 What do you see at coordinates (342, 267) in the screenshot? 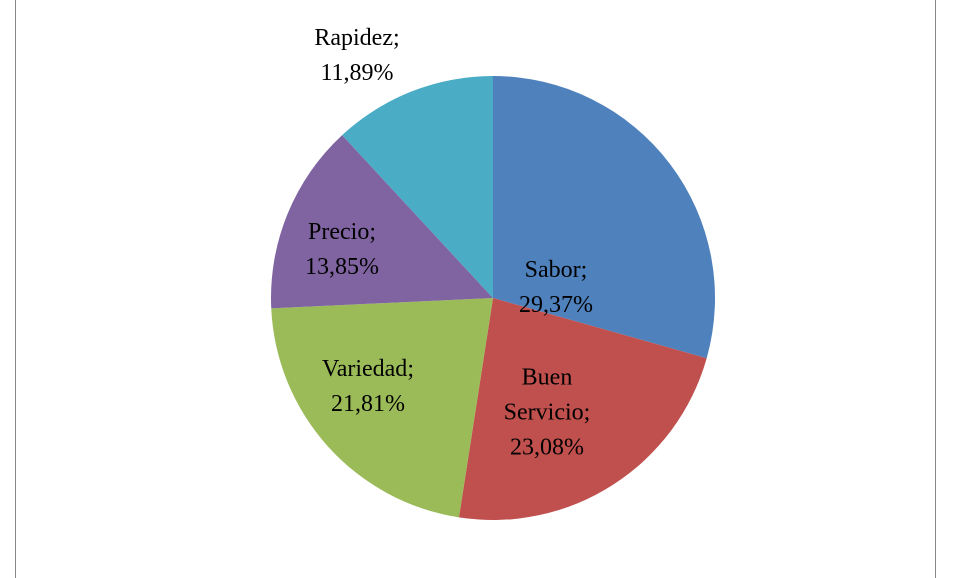
I see `value-label: 13,85%` at bounding box center [342, 267].